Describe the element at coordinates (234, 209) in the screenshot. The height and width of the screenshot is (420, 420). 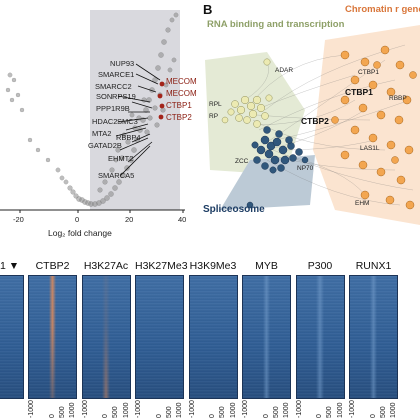
I see `spliceosome-group-title: Spliceosome` at that location.